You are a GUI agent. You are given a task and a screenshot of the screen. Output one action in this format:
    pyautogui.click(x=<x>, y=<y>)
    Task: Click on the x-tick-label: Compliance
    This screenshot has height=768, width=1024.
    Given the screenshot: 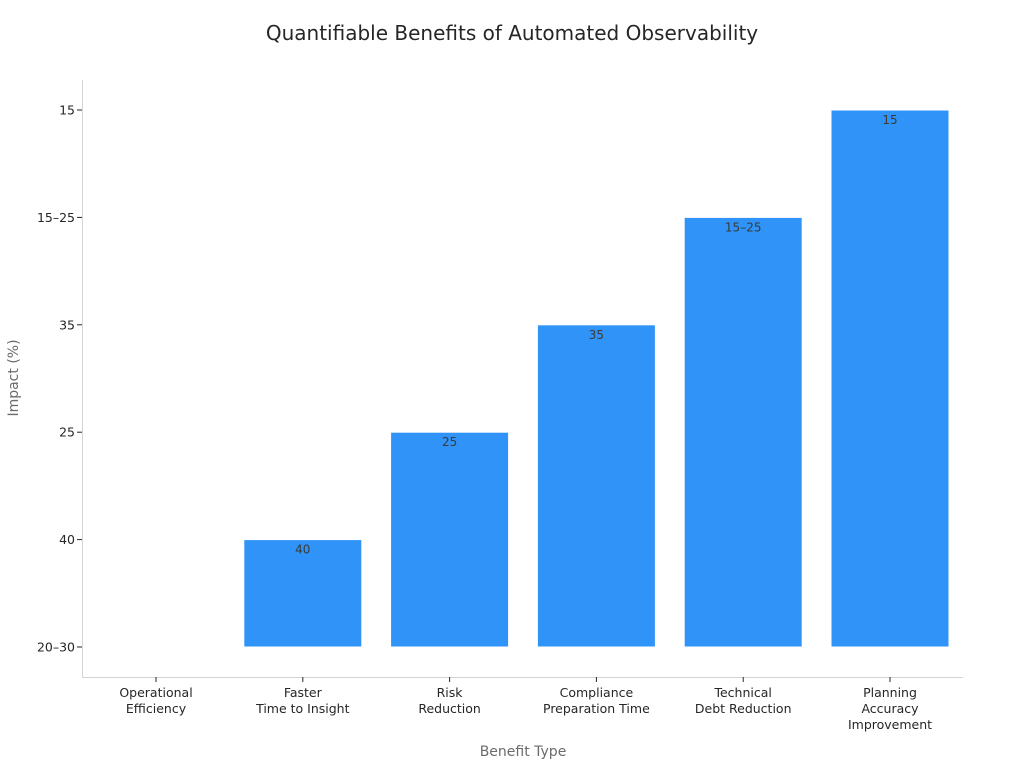 What is the action you would take?
    pyautogui.click(x=597, y=692)
    